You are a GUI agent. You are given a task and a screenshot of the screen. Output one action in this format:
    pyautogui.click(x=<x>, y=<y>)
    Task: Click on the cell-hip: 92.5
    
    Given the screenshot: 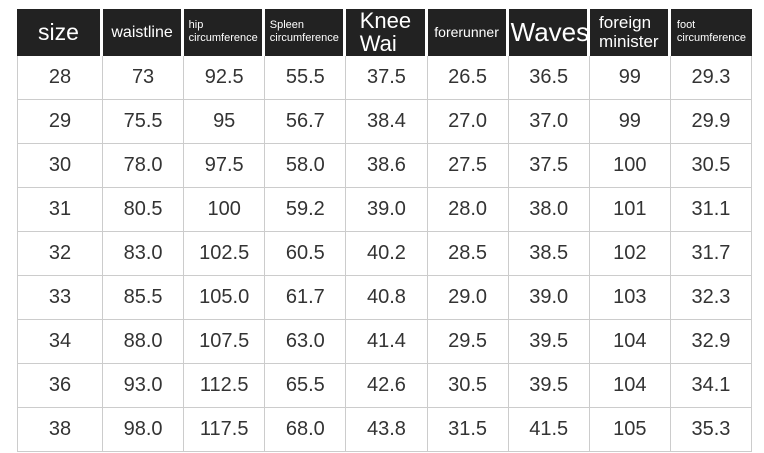 What is the action you would take?
    pyautogui.click(x=225, y=78)
    